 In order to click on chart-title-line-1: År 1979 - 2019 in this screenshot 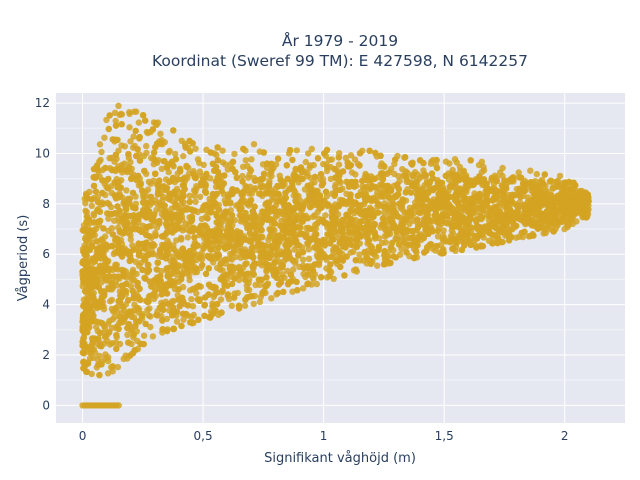, I will do `click(340, 40)`.